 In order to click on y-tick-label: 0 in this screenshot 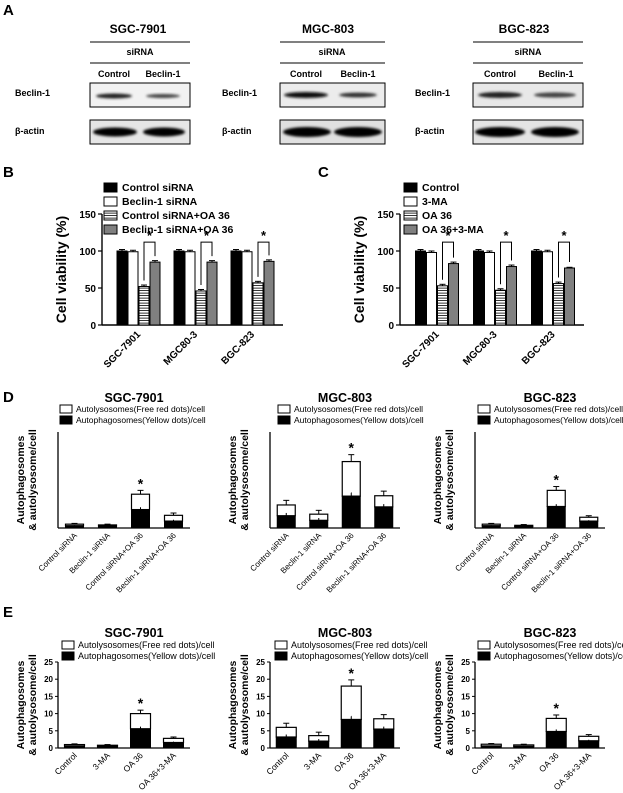, I will do `click(263, 748)`.